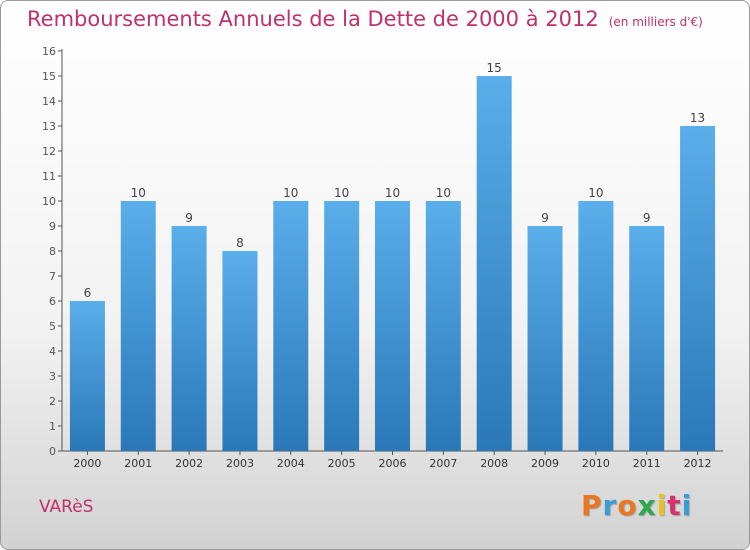 This screenshot has width=750, height=550. Describe the element at coordinates (52, 276) in the screenshot. I see `y-tick-label: 7` at that location.